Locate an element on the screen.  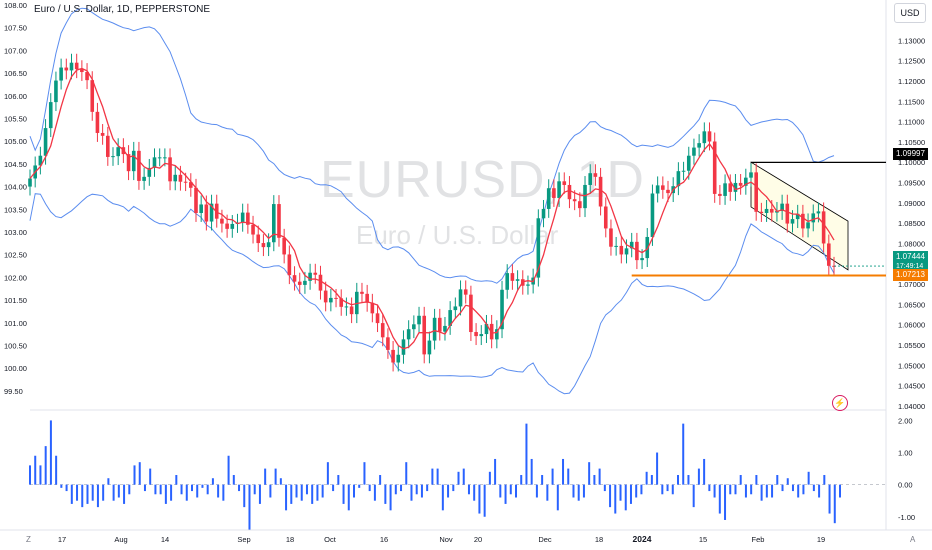
lightning-icon: ⚡ is located at coordinates (840, 403).